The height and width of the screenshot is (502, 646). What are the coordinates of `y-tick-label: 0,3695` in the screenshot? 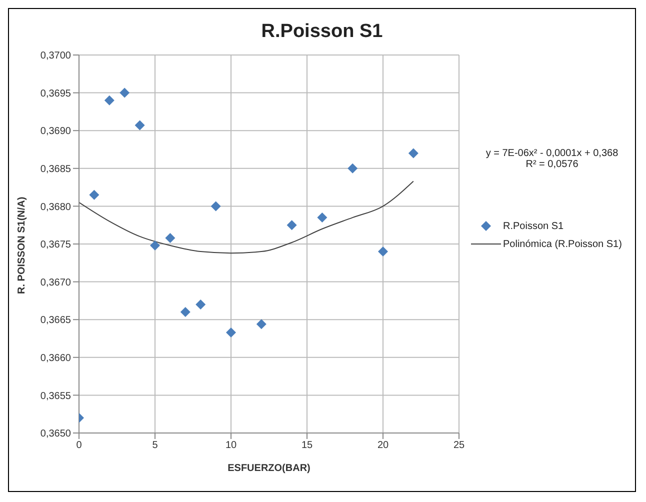 It's located at (56, 94).